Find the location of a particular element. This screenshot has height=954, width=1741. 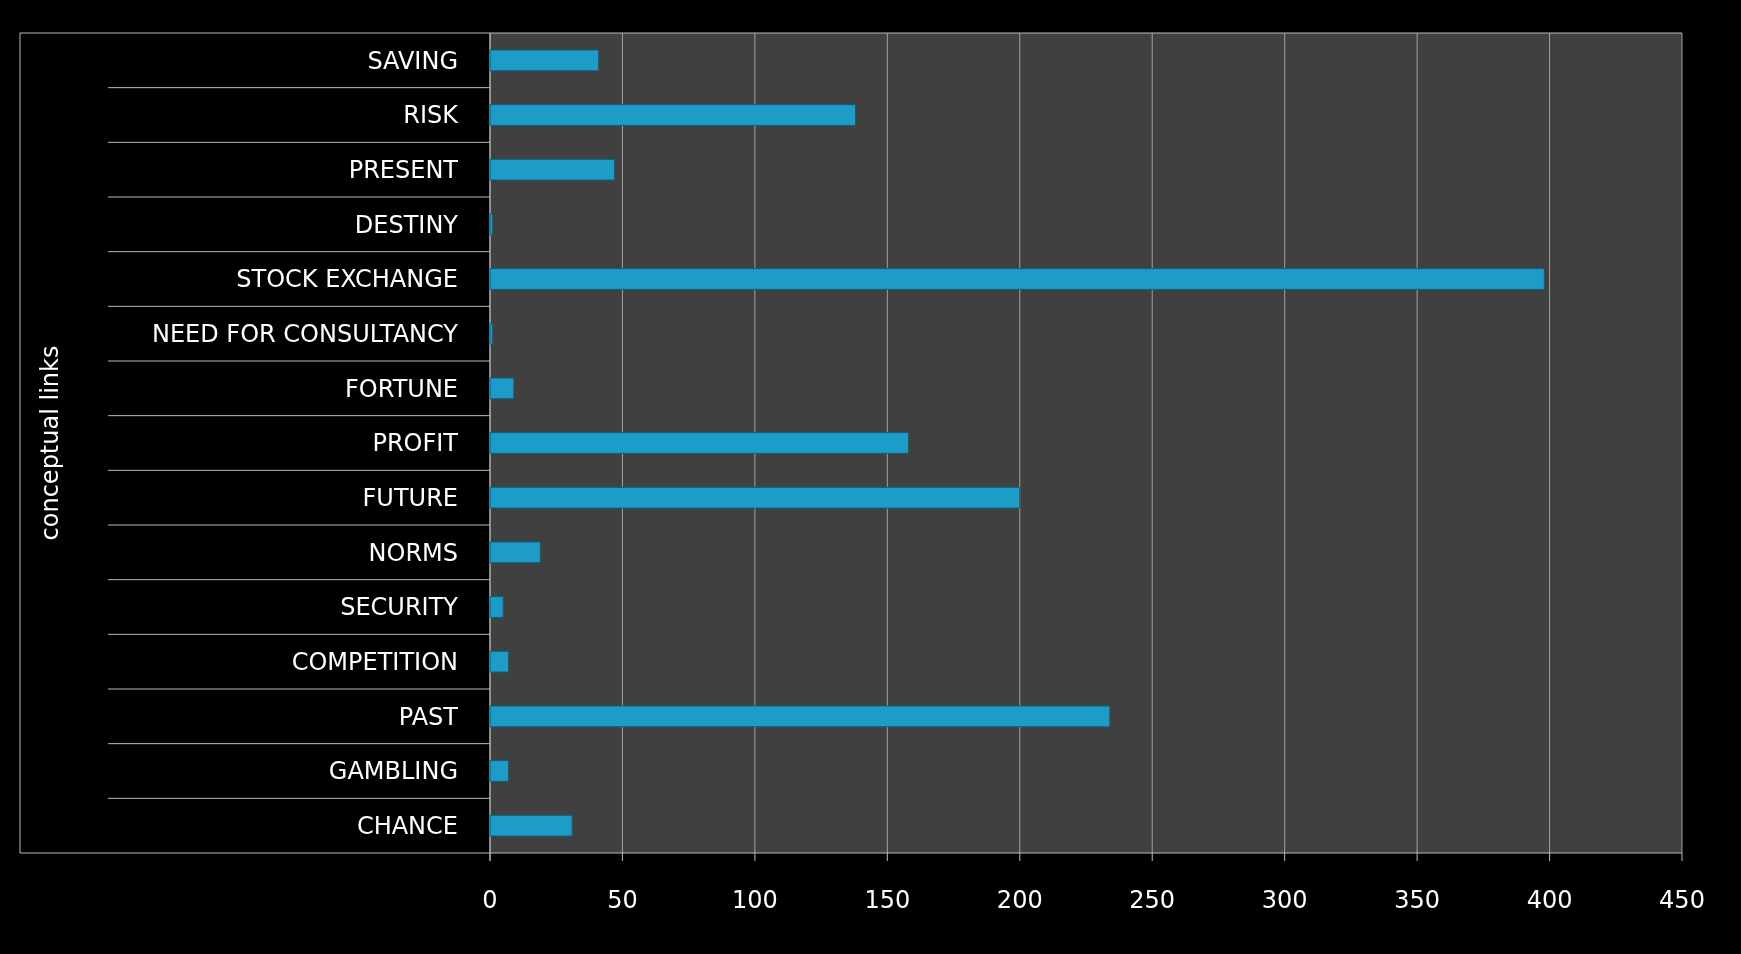

y-tick-label: PROFIT is located at coordinates (415, 443).